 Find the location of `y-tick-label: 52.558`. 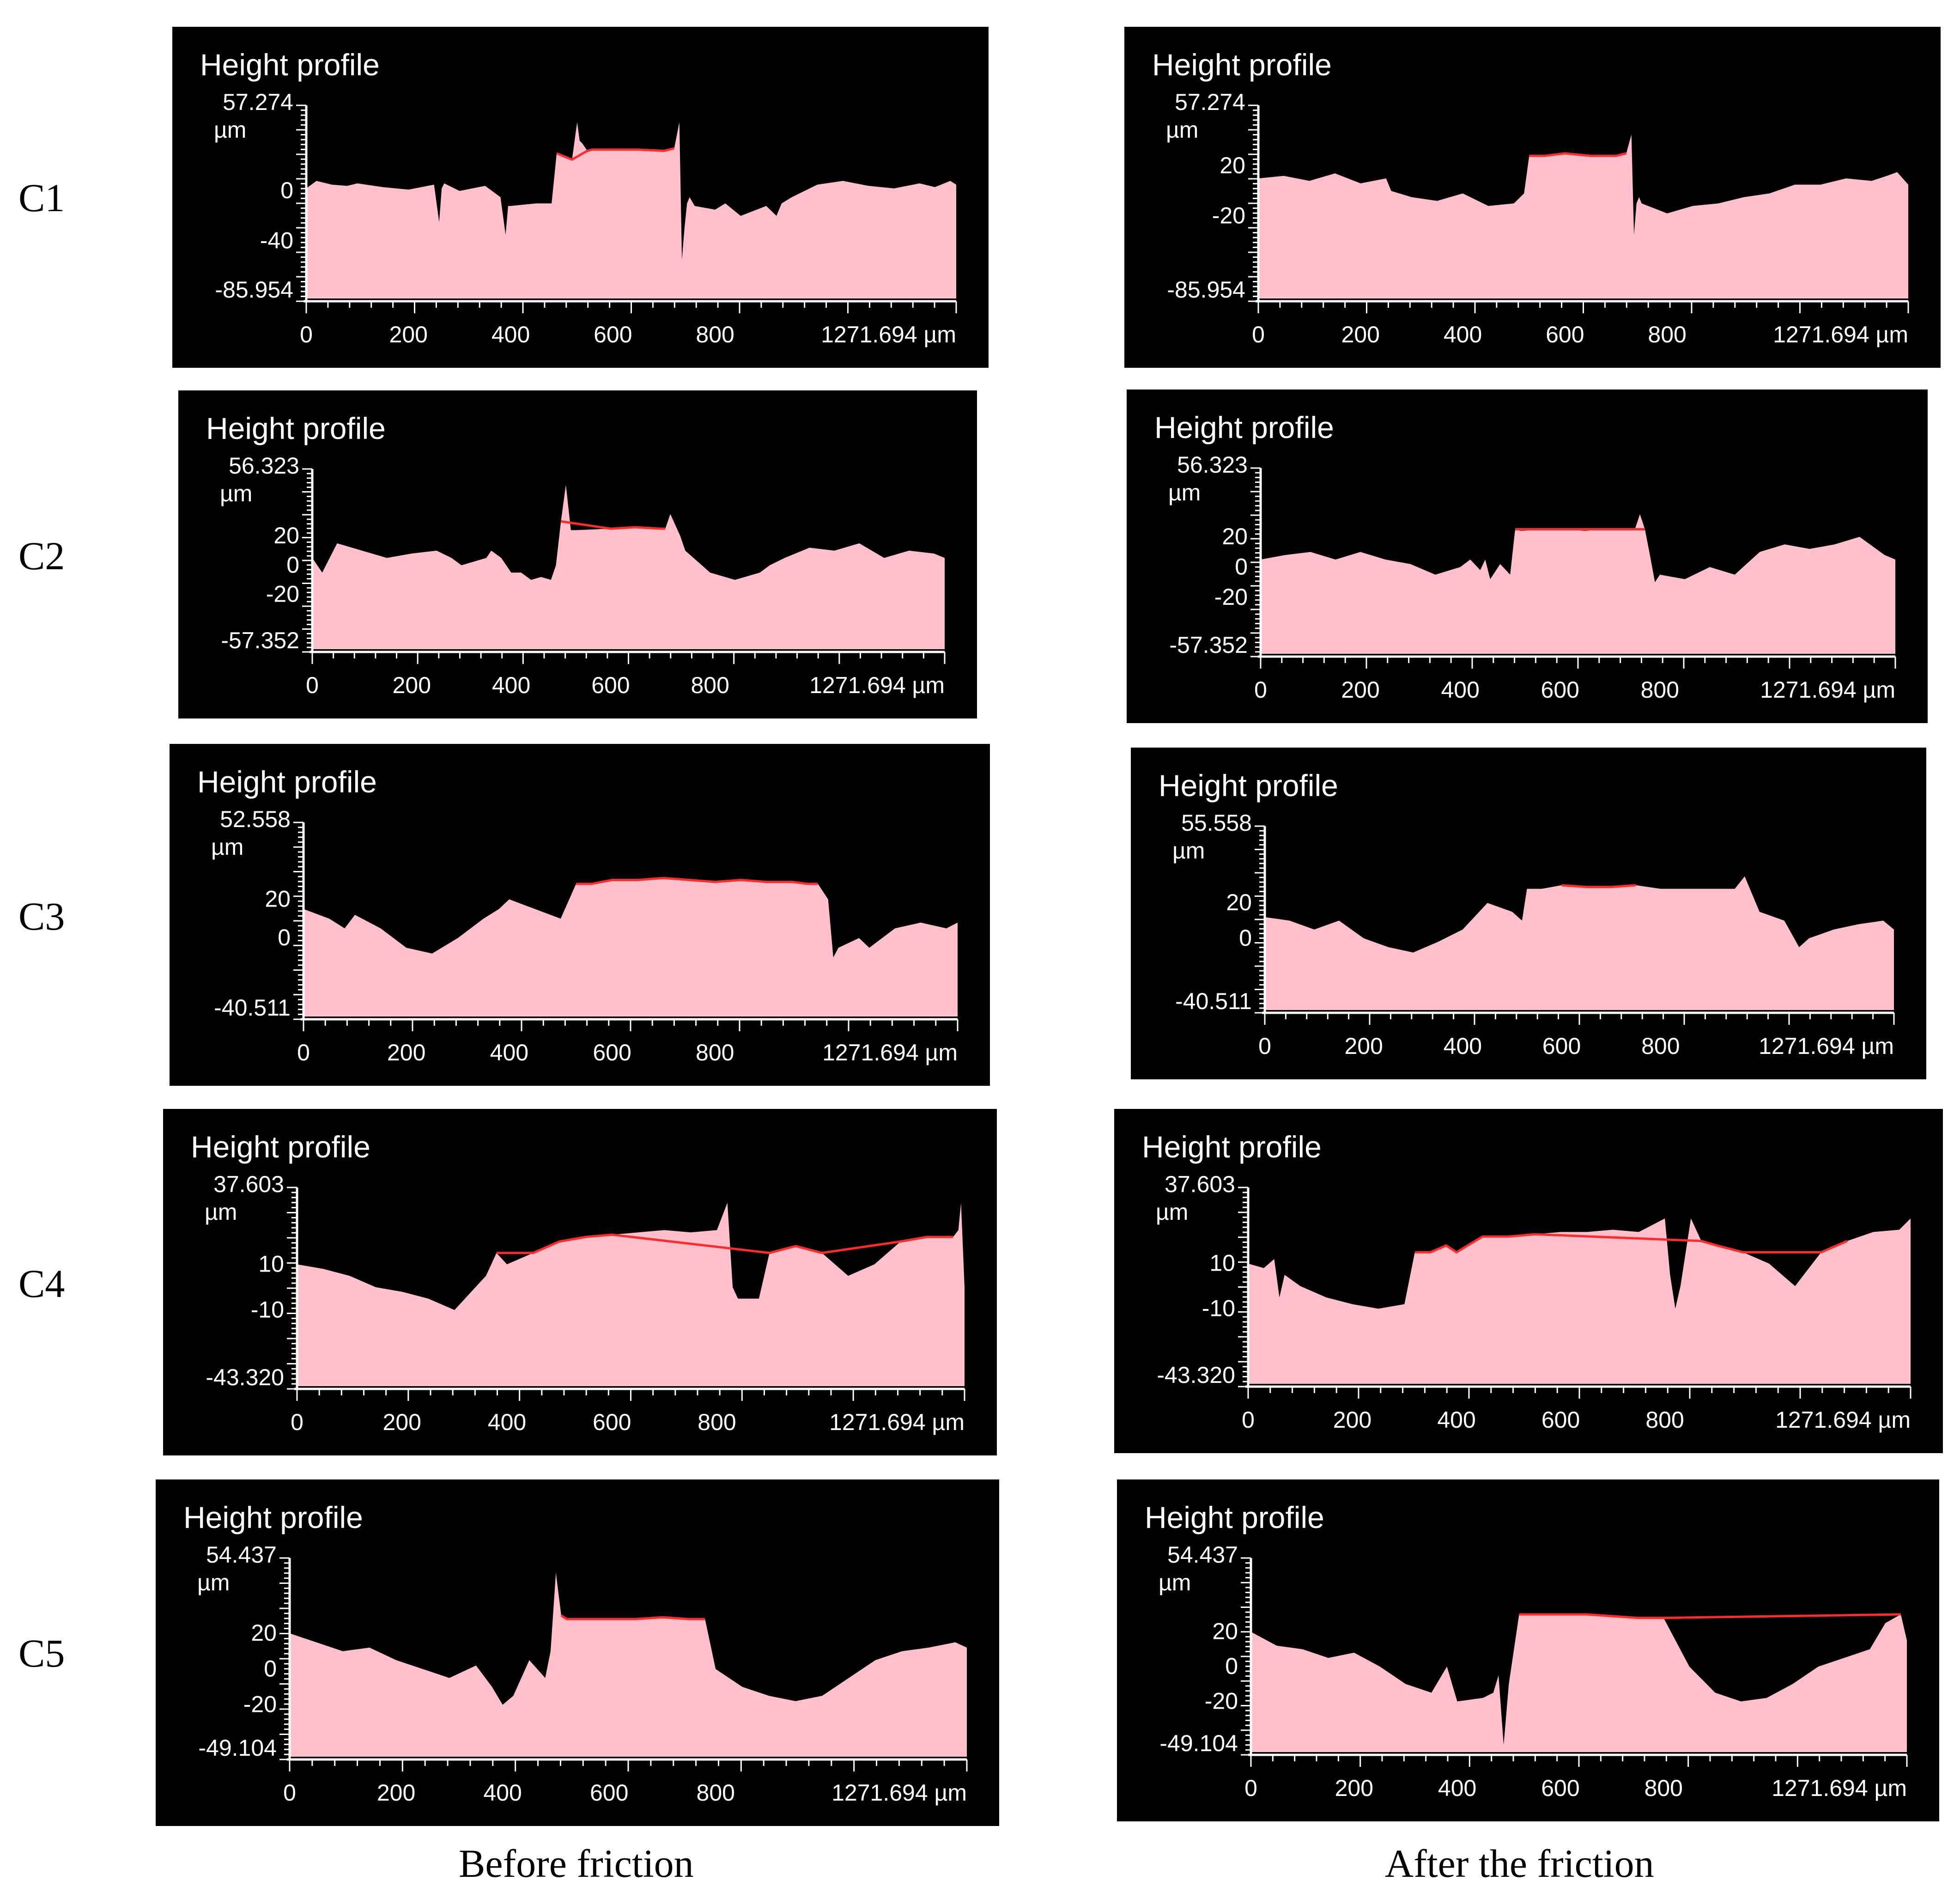

y-tick-label: 52.558 is located at coordinates (255, 819).